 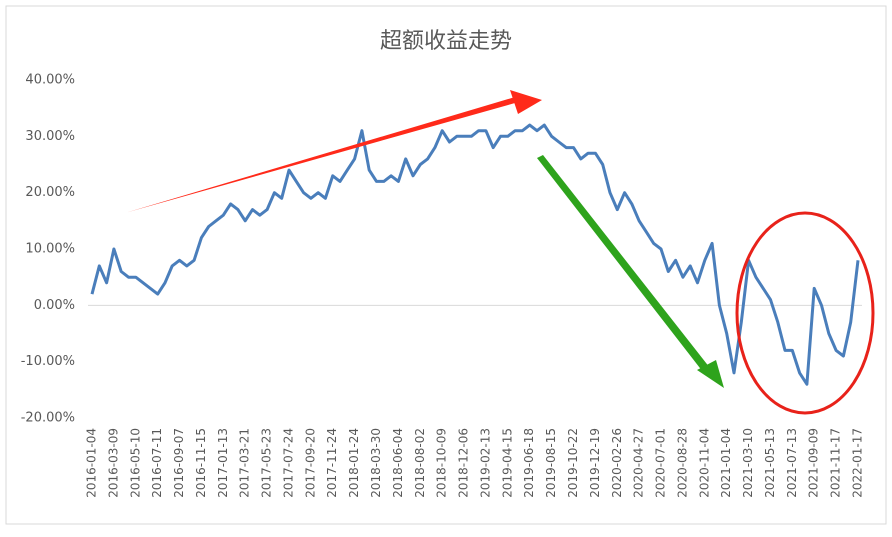 What do you see at coordinates (50, 136) in the screenshot?
I see `y-tick-label: 30.00%` at bounding box center [50, 136].